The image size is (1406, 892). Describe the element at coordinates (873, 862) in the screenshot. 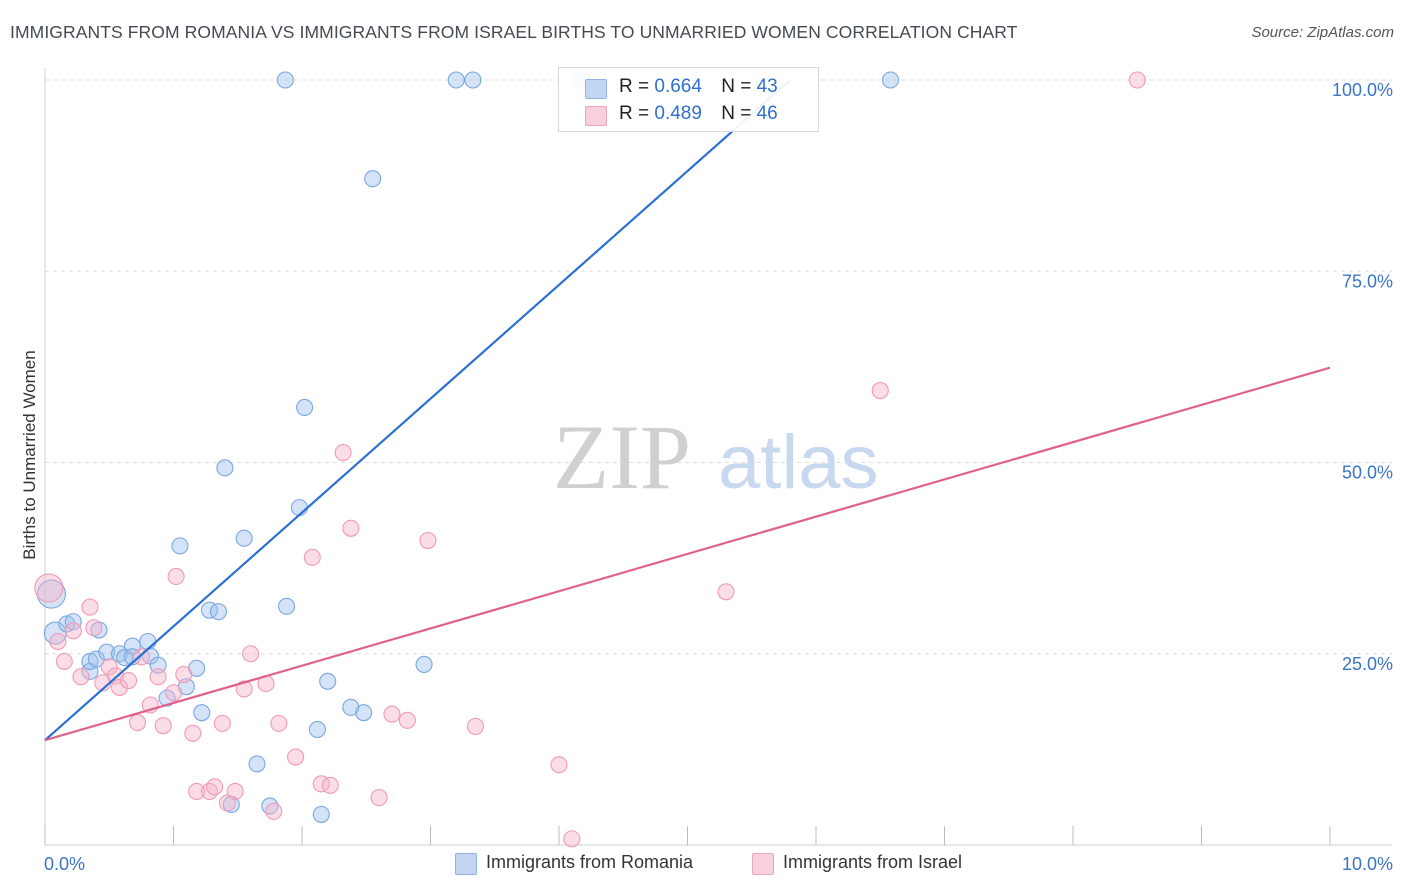

I see `bottom-legend-israel: Immigrants from Israel` at that location.